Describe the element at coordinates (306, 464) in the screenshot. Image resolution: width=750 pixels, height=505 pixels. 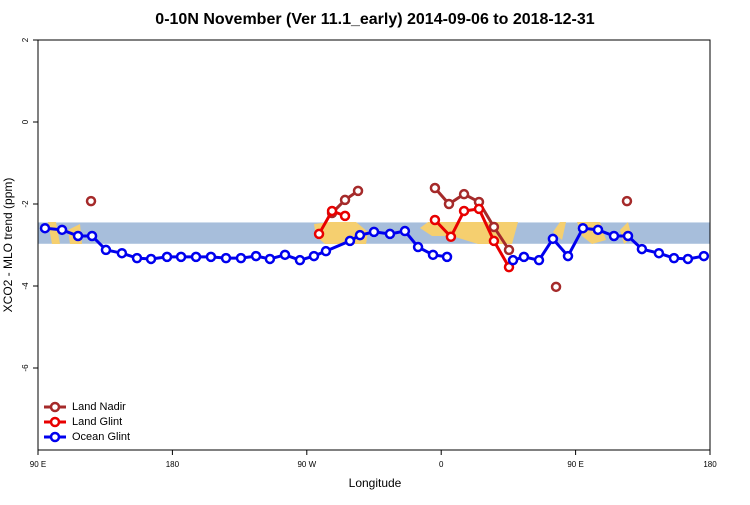
I see `x-tick-label: 90 W` at that location.